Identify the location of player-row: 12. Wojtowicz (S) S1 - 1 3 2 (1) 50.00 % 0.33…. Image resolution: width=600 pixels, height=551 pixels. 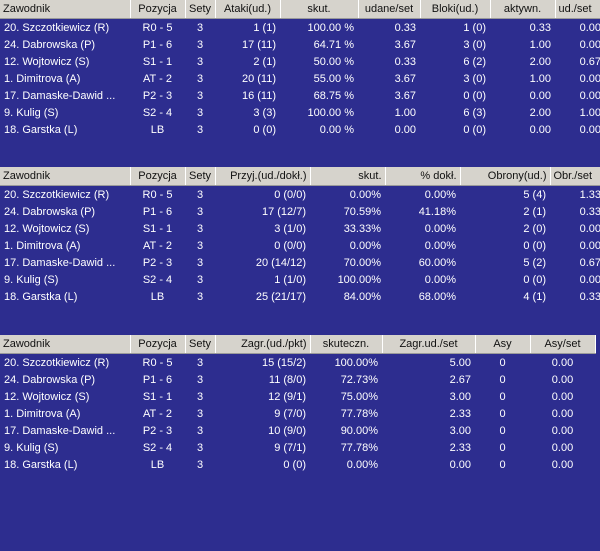
(300, 61).